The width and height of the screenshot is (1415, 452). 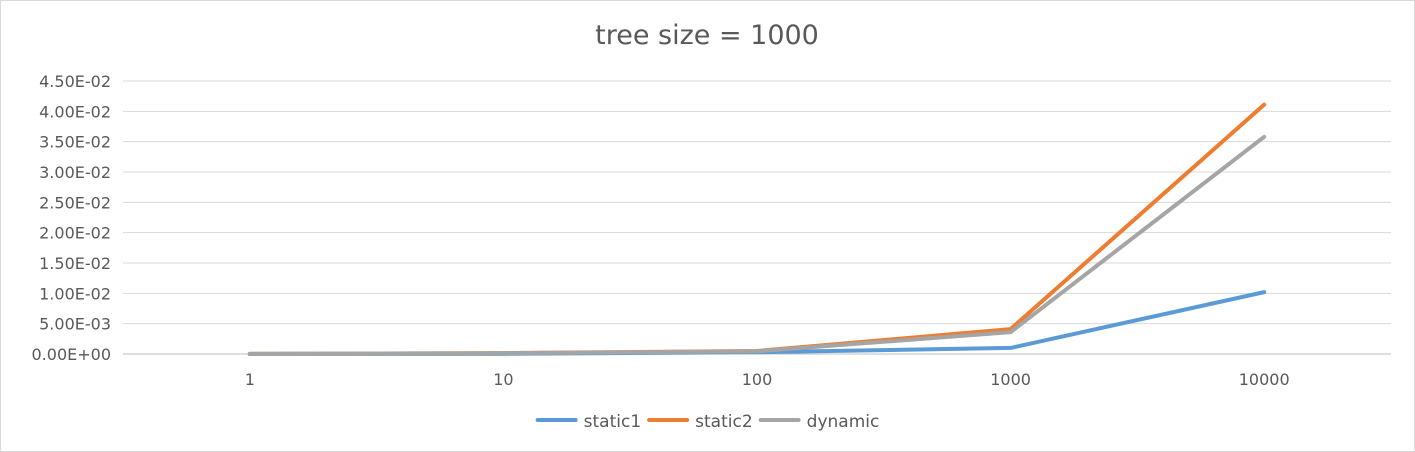 I want to click on legend-item-dynamic: dynamic, so click(x=819, y=422).